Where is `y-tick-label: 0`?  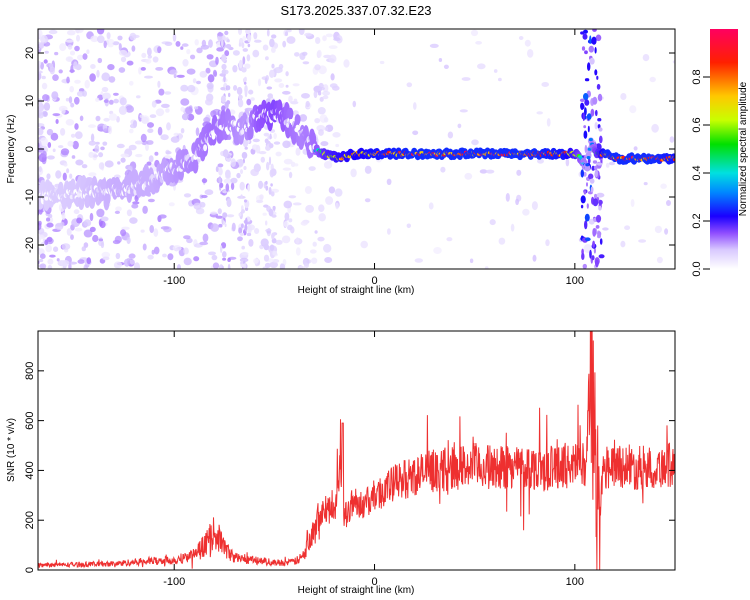
y-tick-label: 0 is located at coordinates (30, 149).